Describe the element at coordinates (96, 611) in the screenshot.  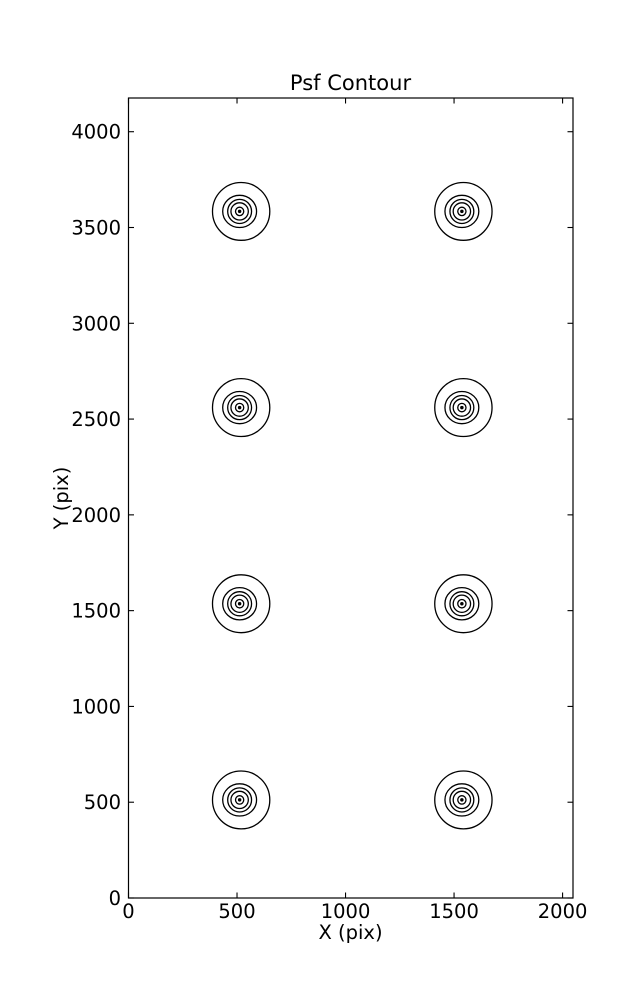
I see `y-tick-label: 1500` at that location.